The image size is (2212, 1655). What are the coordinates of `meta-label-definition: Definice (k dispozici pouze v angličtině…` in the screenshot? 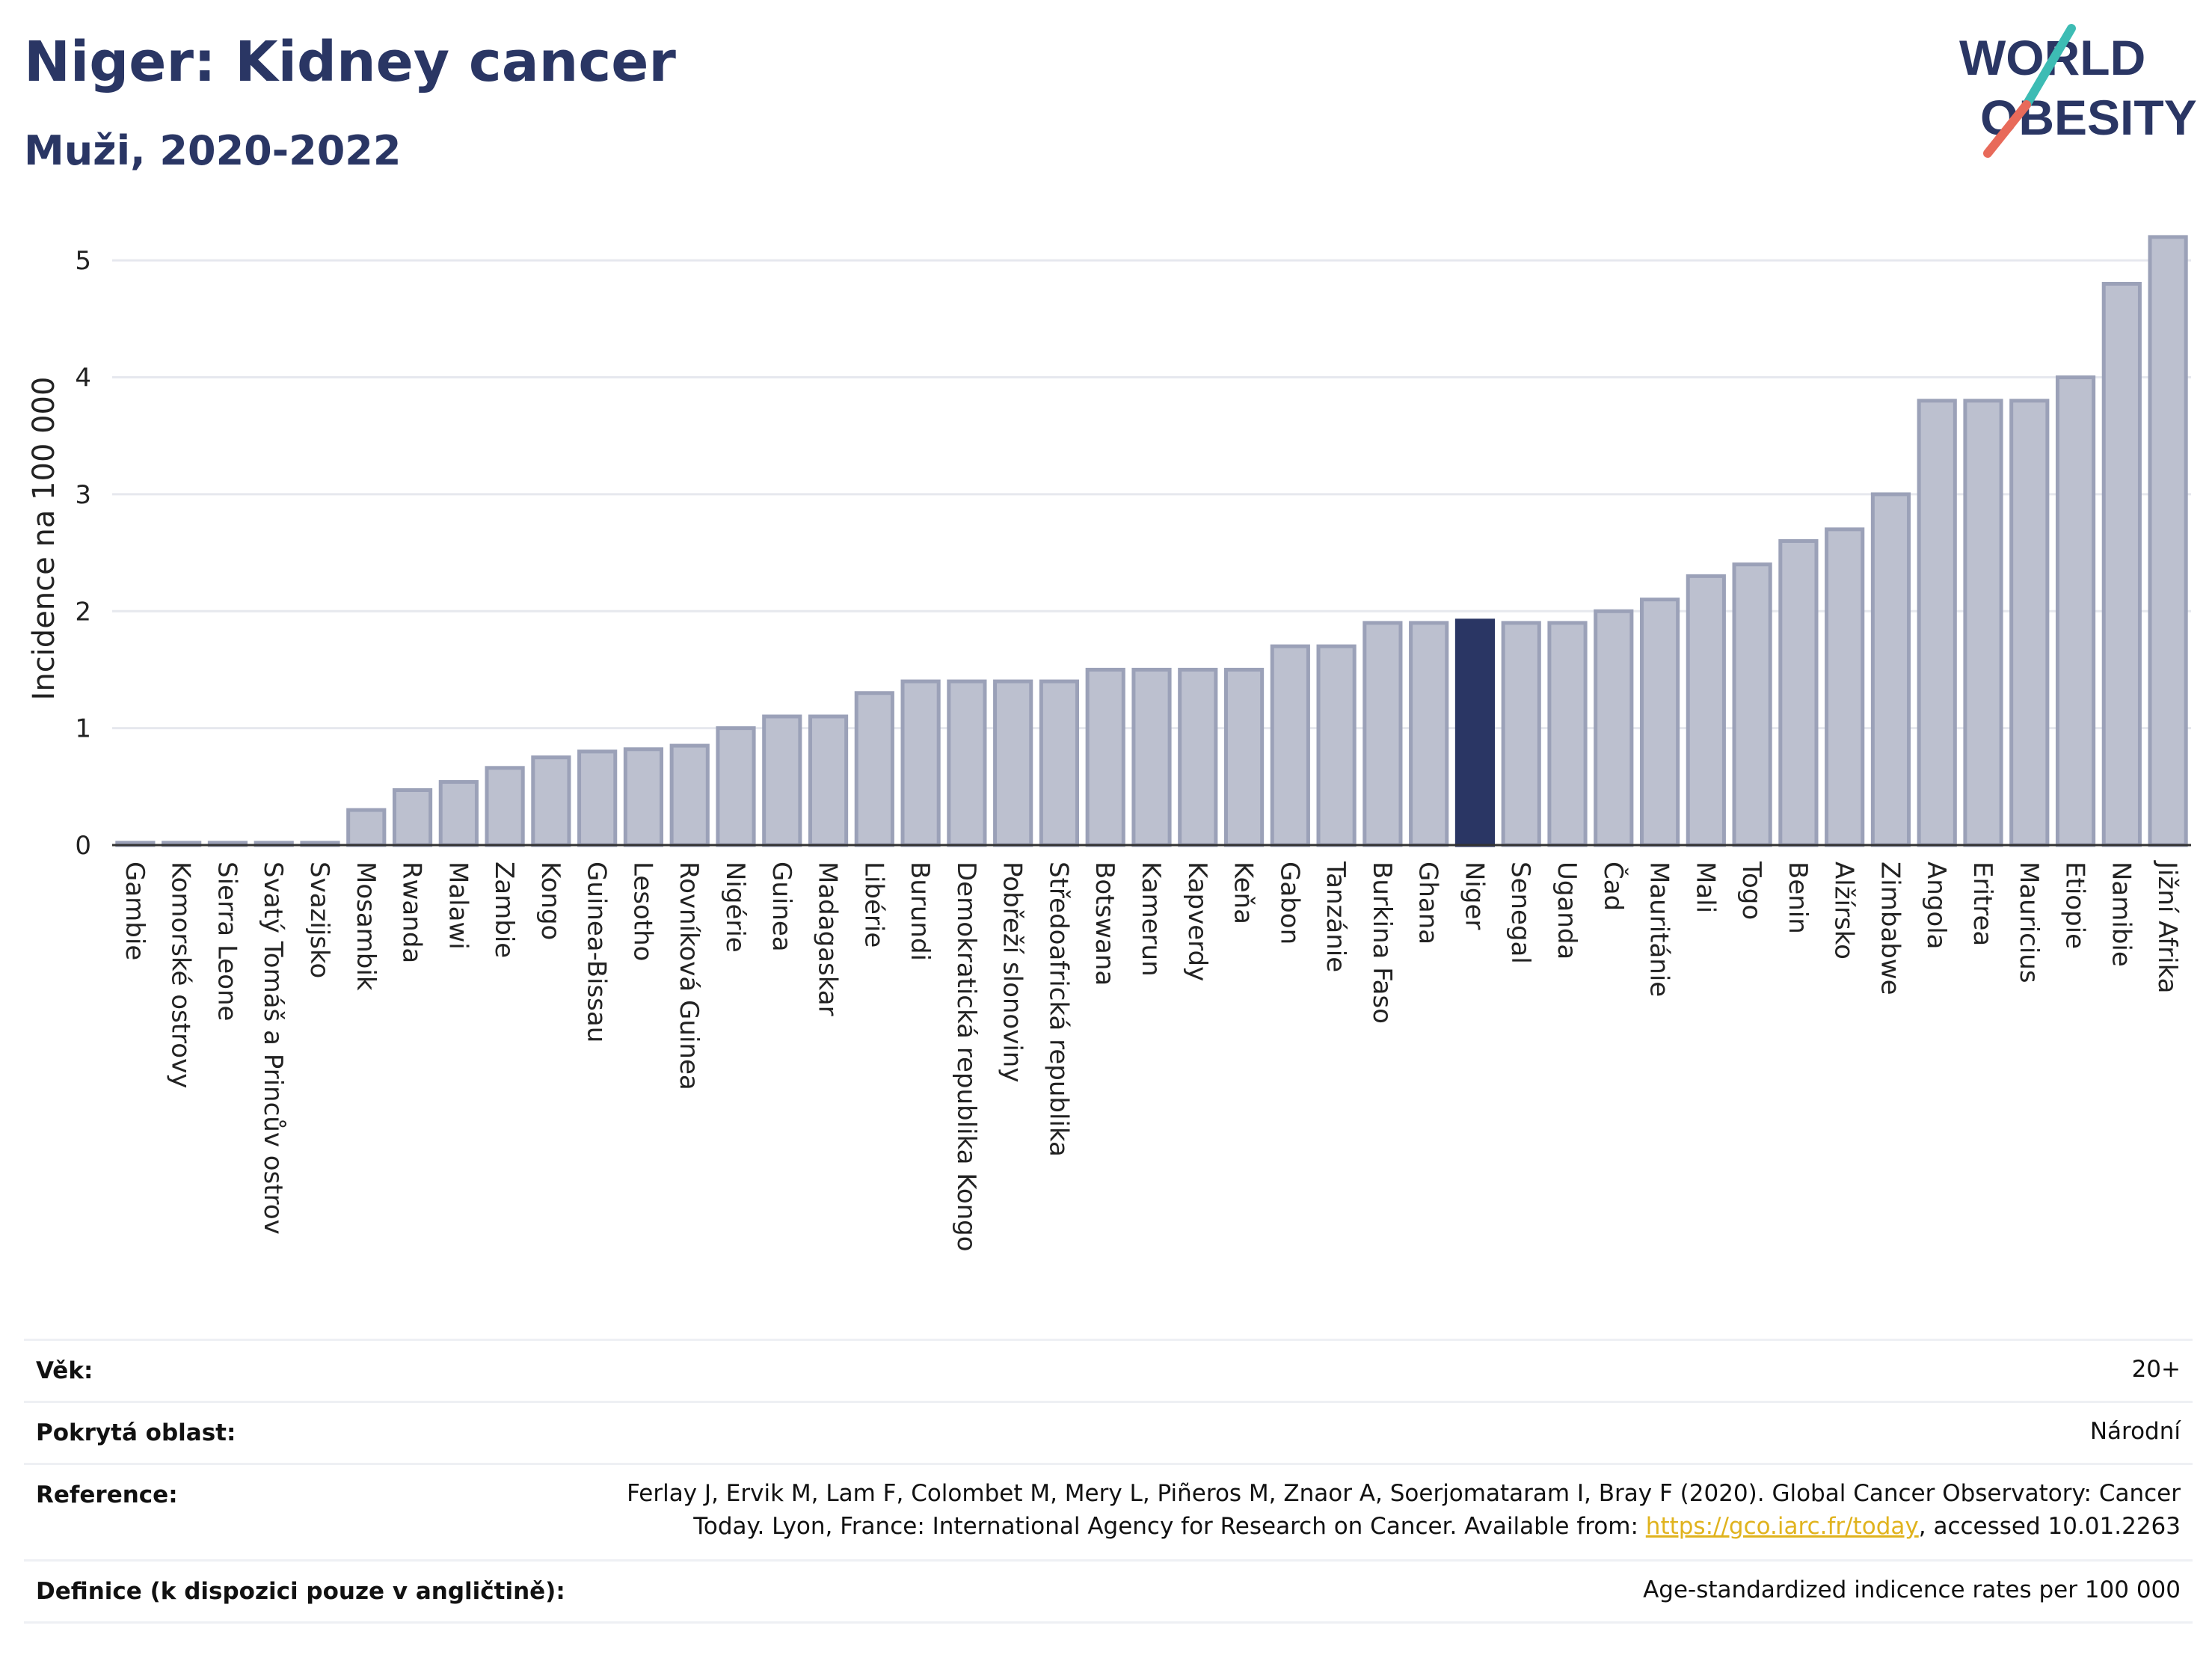 It's located at (300, 1591).